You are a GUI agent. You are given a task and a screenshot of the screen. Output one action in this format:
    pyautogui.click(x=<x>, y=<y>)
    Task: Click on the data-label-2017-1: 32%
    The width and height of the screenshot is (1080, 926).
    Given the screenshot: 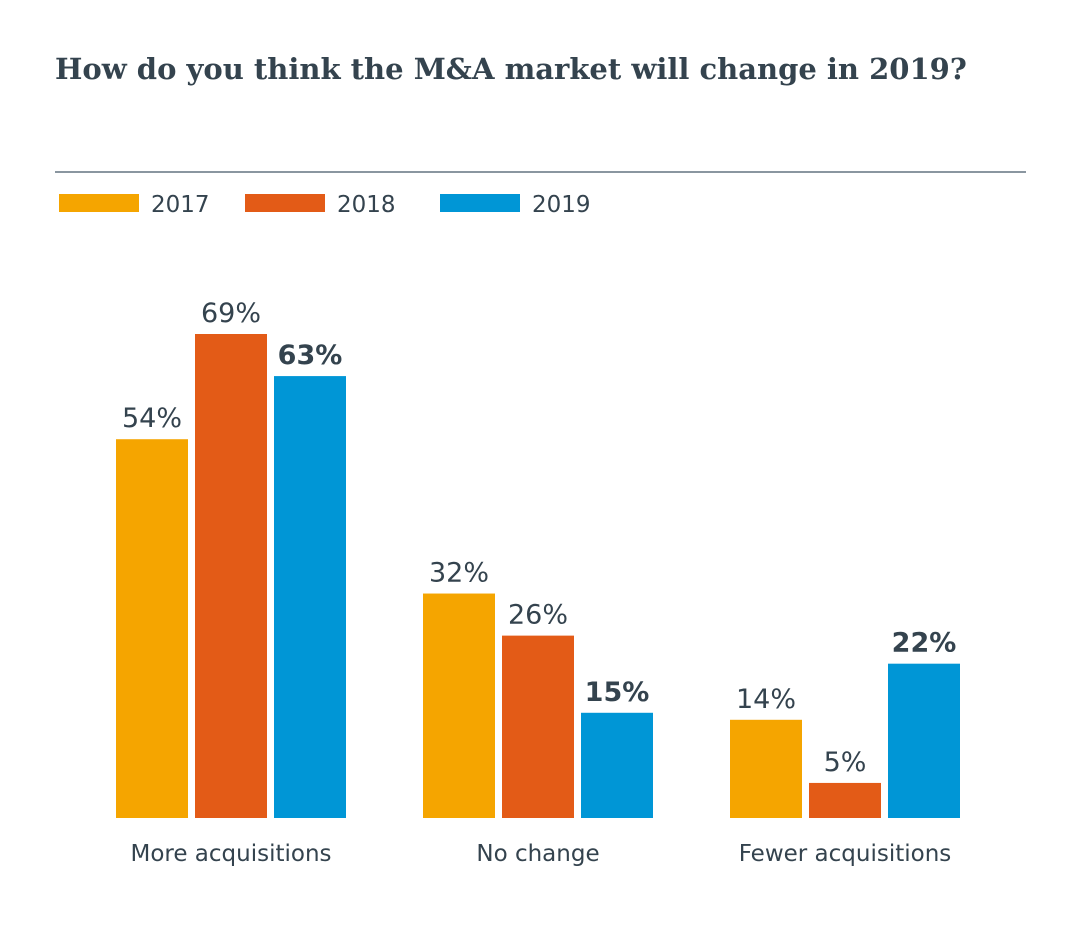 What is the action you would take?
    pyautogui.click(x=459, y=573)
    